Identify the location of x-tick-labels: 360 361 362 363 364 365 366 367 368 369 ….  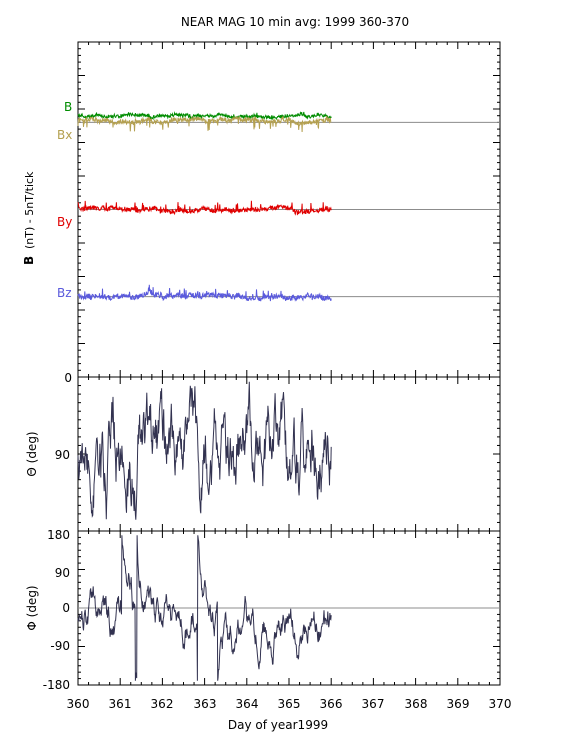
(289, 704).